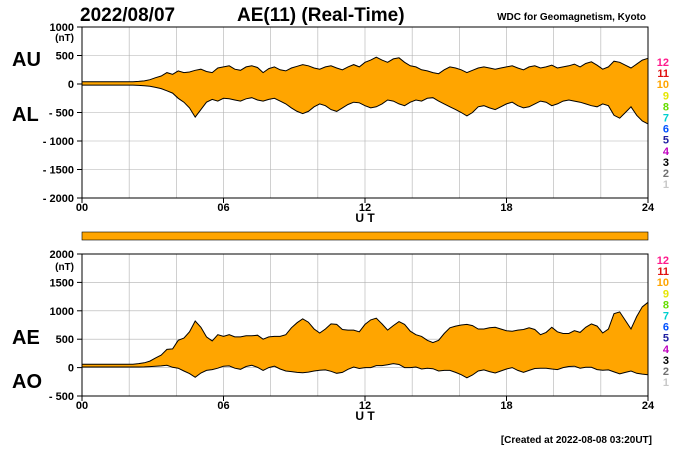  I want to click on series-line-au, so click(365, 69).